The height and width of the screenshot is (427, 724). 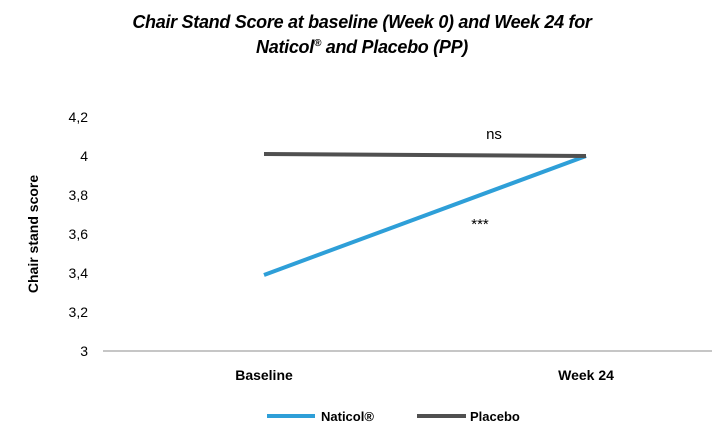 I want to click on series-lines, so click(x=425, y=214).